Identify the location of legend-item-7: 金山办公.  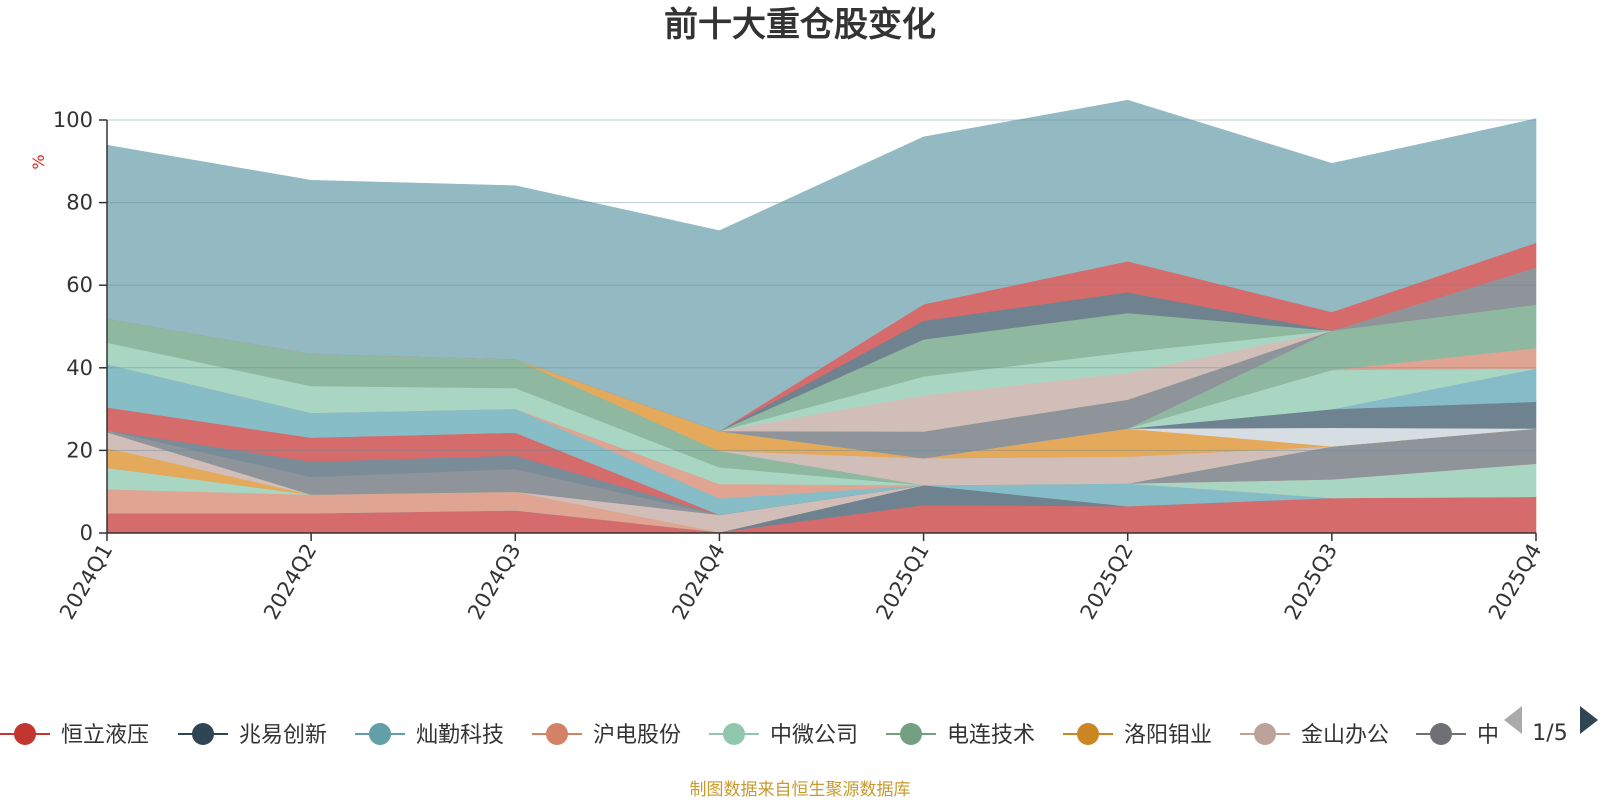
(1314, 735).